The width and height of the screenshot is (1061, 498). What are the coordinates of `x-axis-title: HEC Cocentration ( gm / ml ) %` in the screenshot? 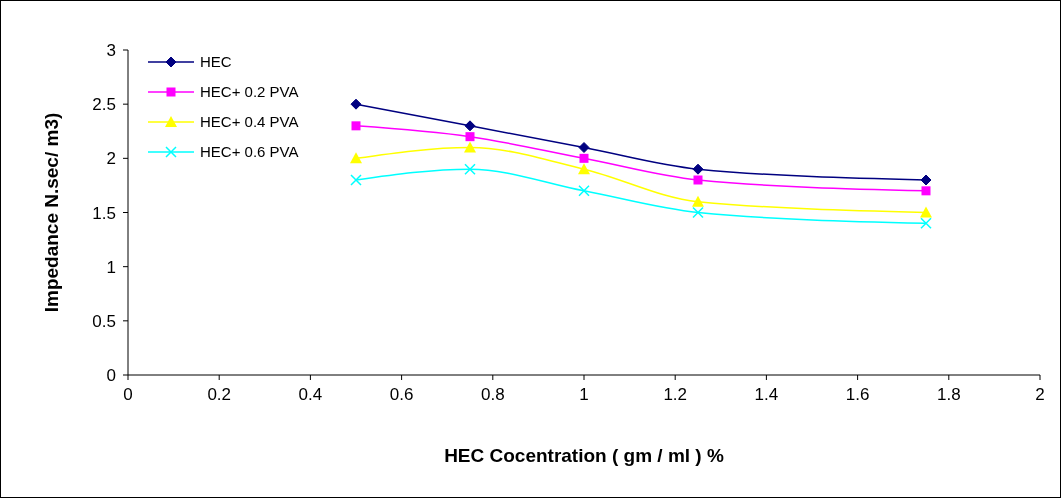 It's located at (584, 455).